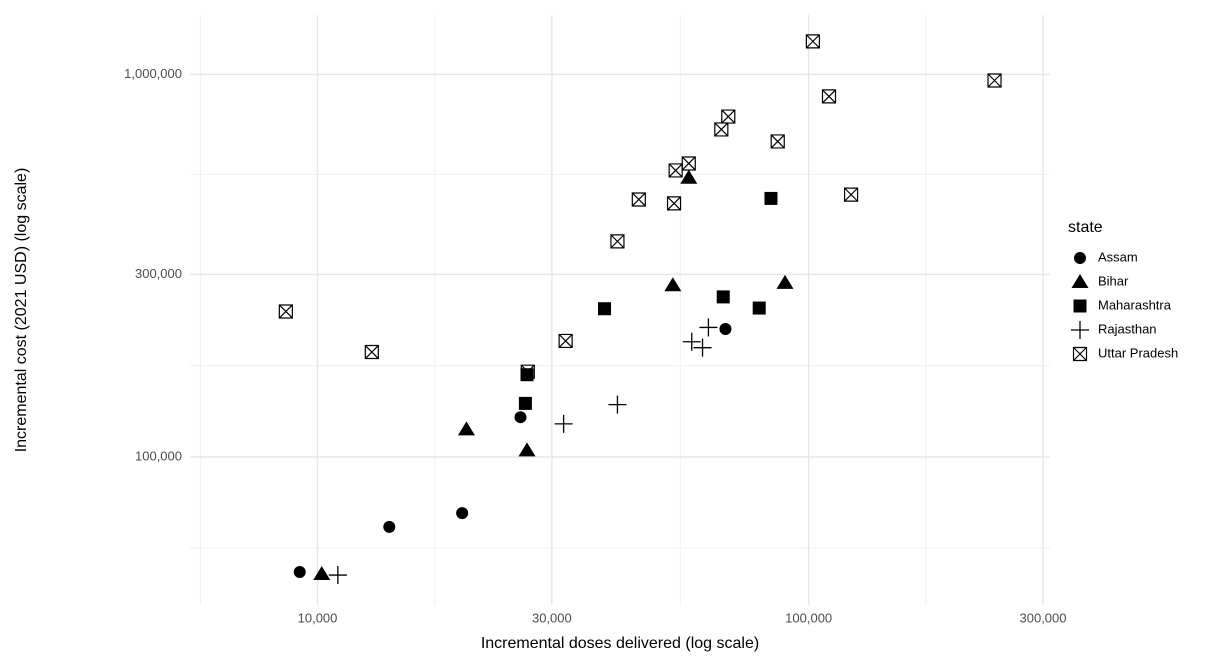 The image size is (1231, 659). What do you see at coordinates (552, 617) in the screenshot?
I see `x-tick-label: 30,000` at bounding box center [552, 617].